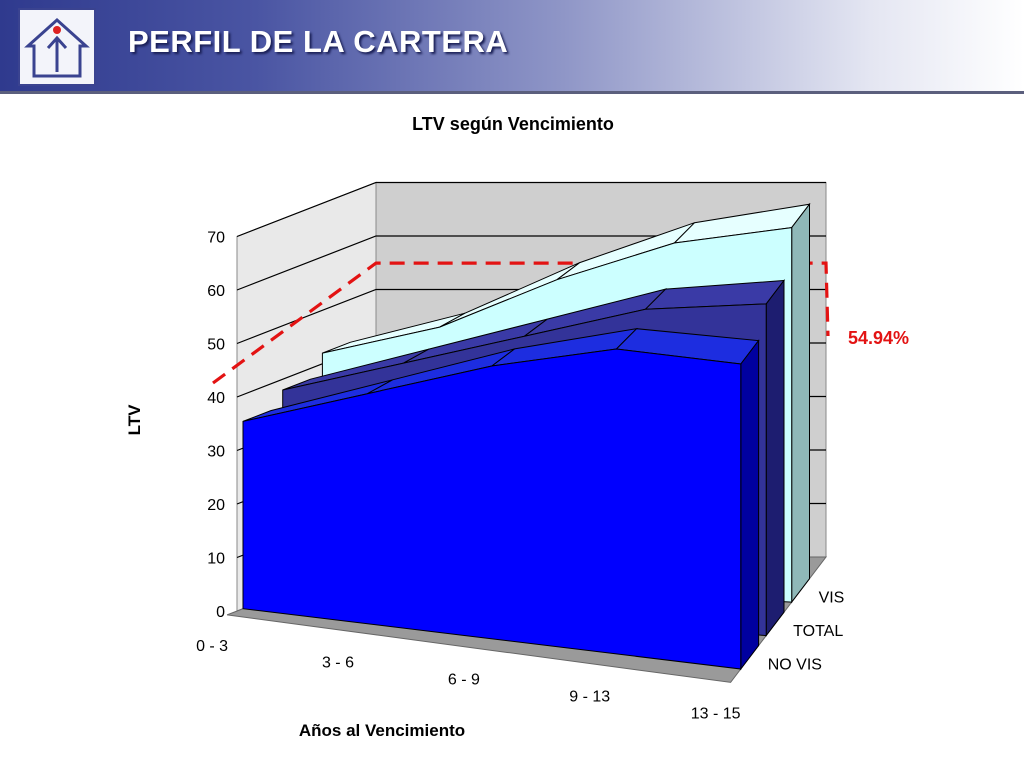 The height and width of the screenshot is (768, 1024). Describe the element at coordinates (531, 209) in the screenshot. I see `gridline` at that location.